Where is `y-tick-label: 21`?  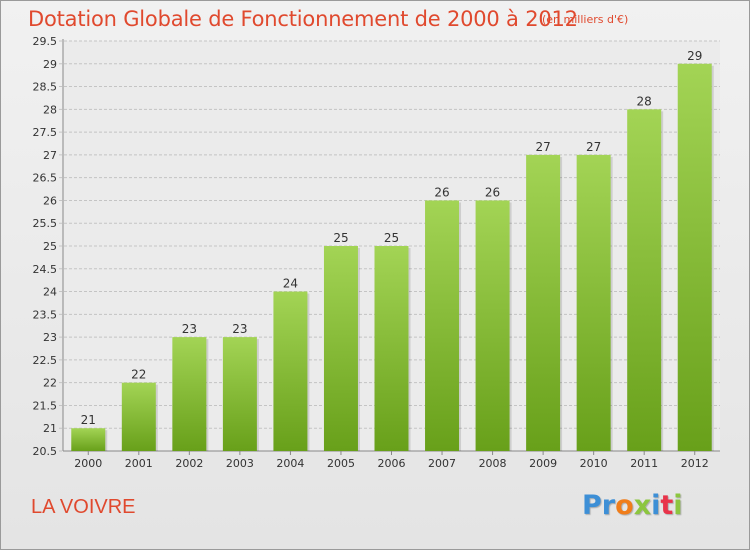 y-tick-label: 21 is located at coordinates (50, 428).